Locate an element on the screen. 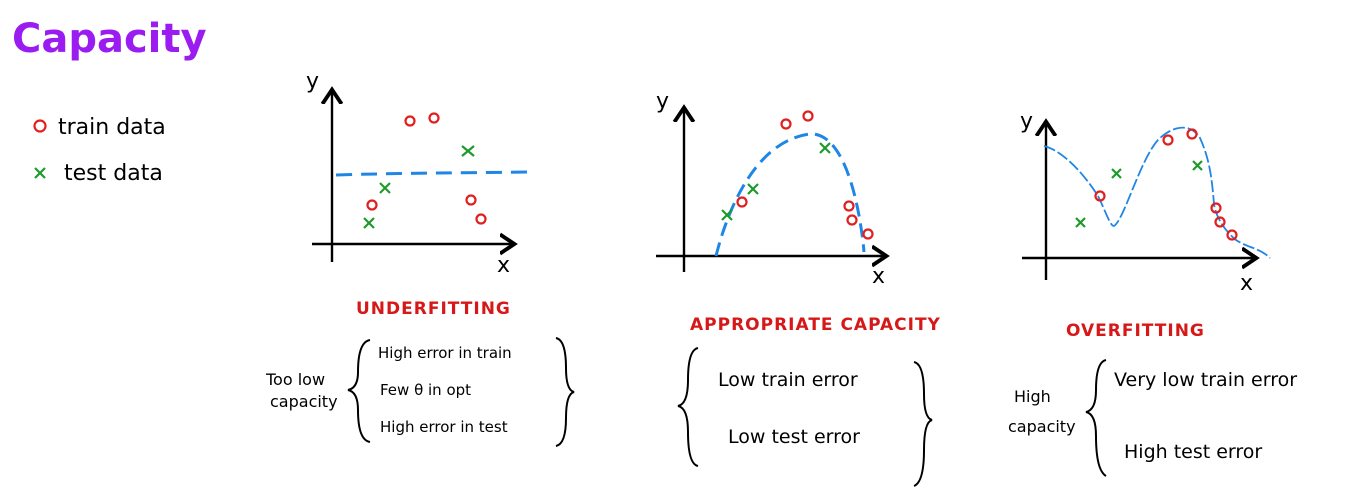 This screenshot has width=1372, height=497. underfit-train-points is located at coordinates (426, 168).